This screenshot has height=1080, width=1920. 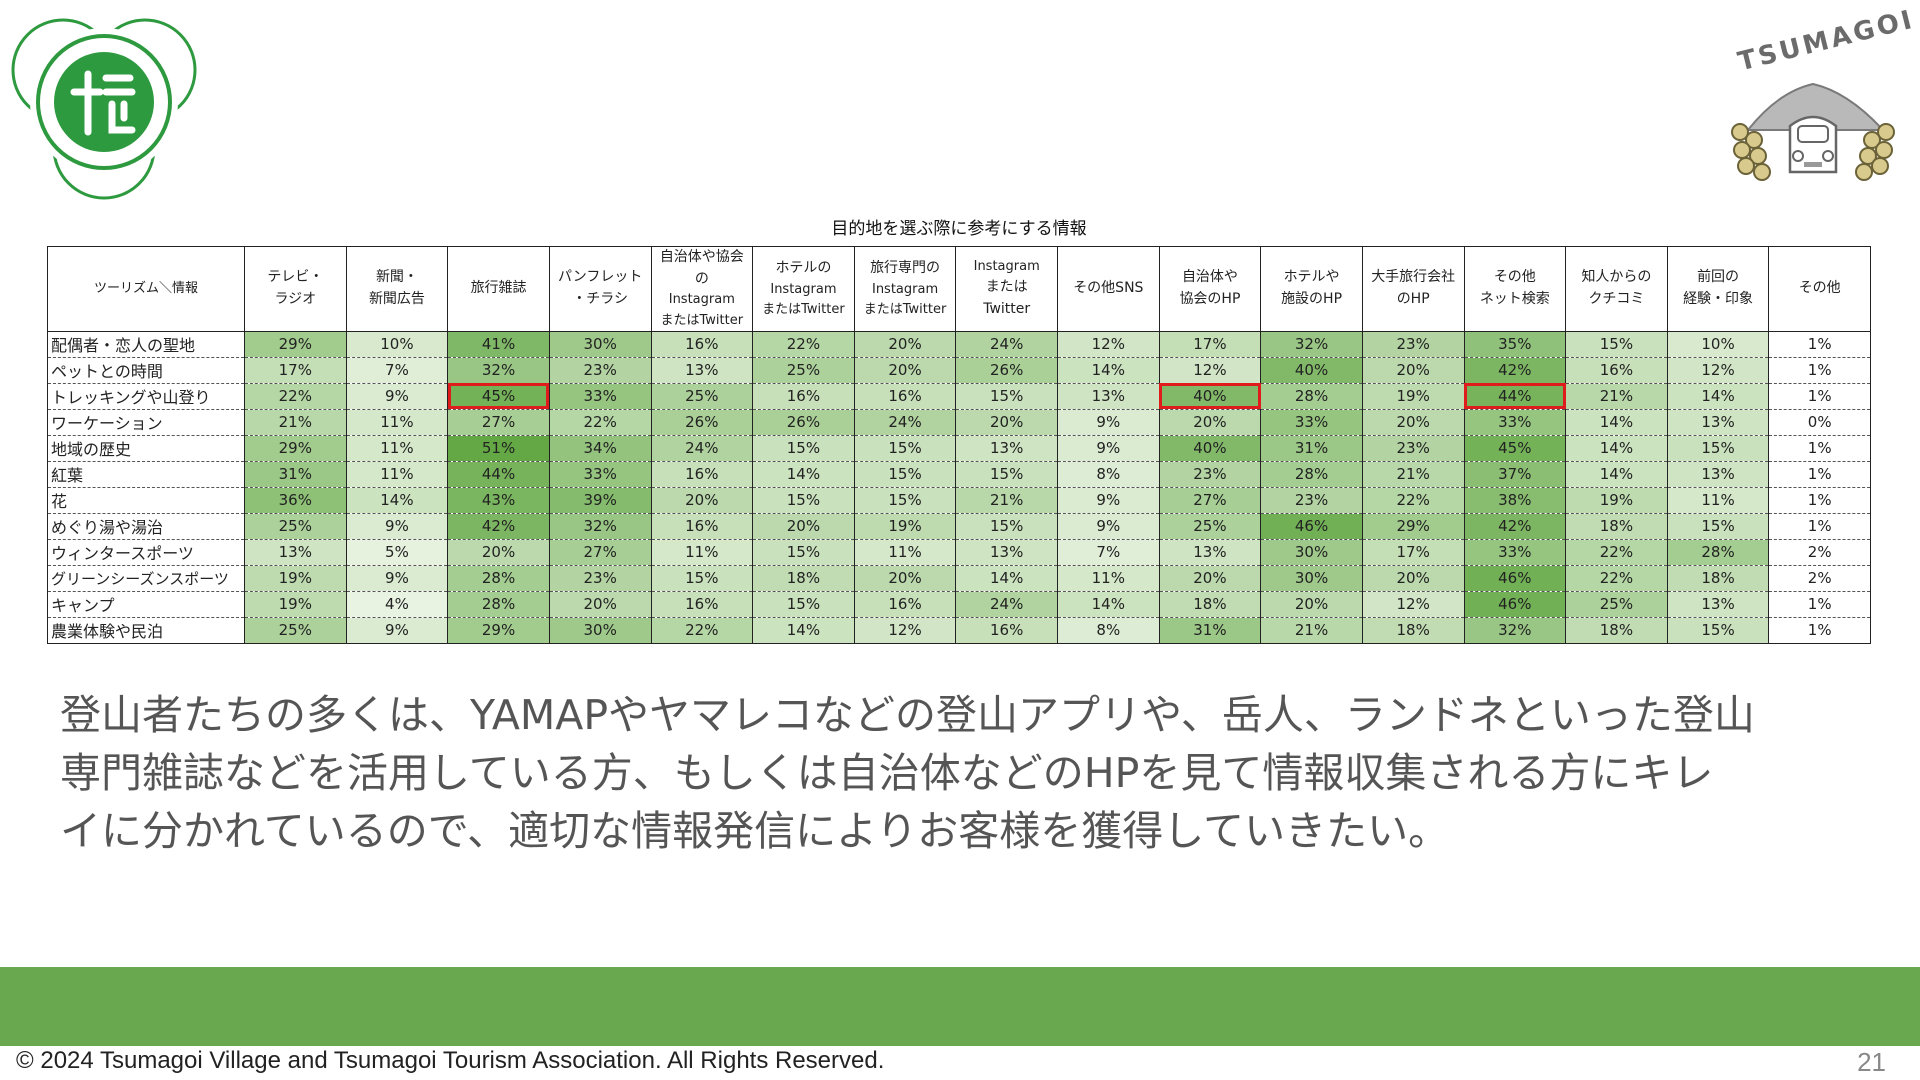 I want to click on column-header-line: 旅行専門の, so click(x=905, y=267).